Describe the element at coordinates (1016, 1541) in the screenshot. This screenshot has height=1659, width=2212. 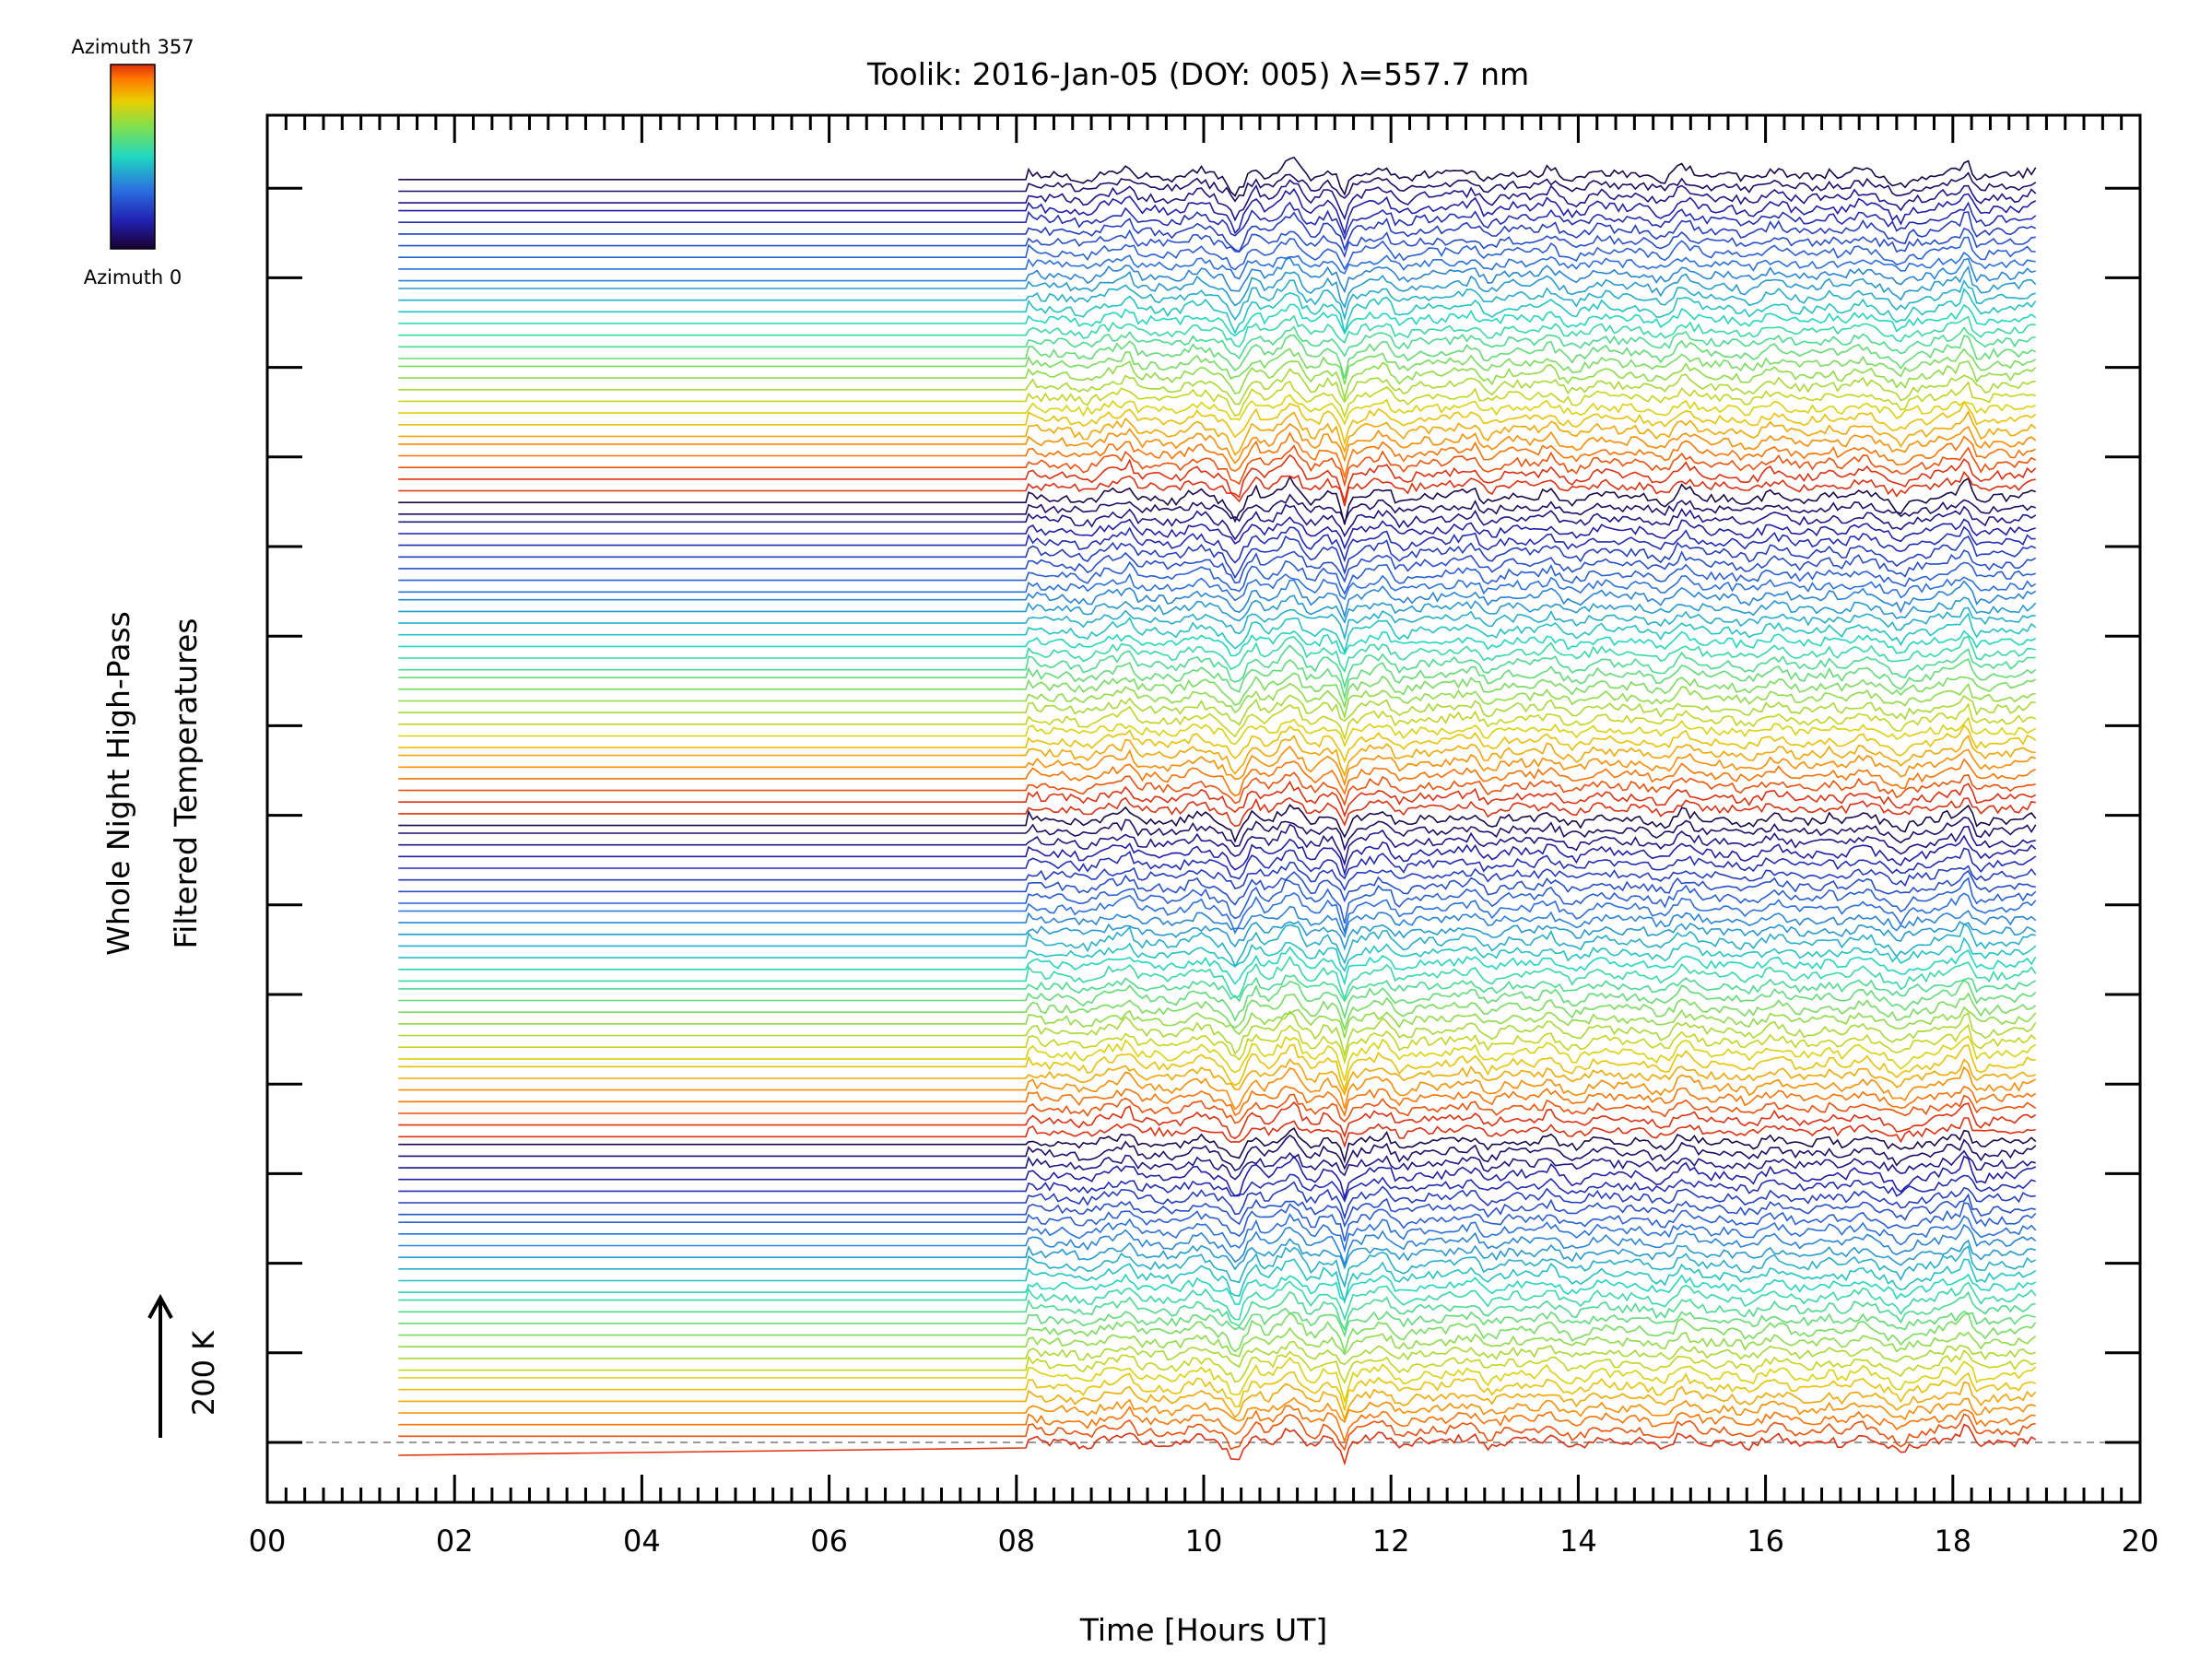
I see `x-tick-label: 08` at that location.